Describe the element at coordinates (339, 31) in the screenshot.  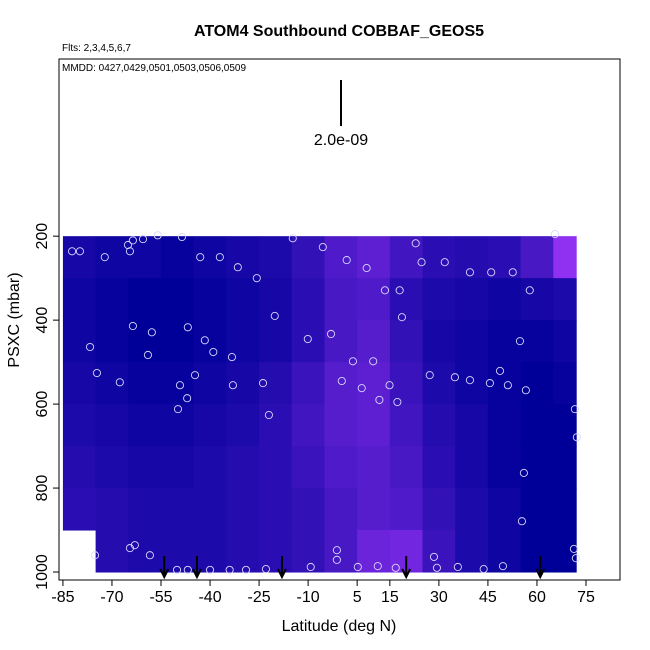
I see `chart-title: ATOM4 Southbound COBBAF_GEOS5` at that location.